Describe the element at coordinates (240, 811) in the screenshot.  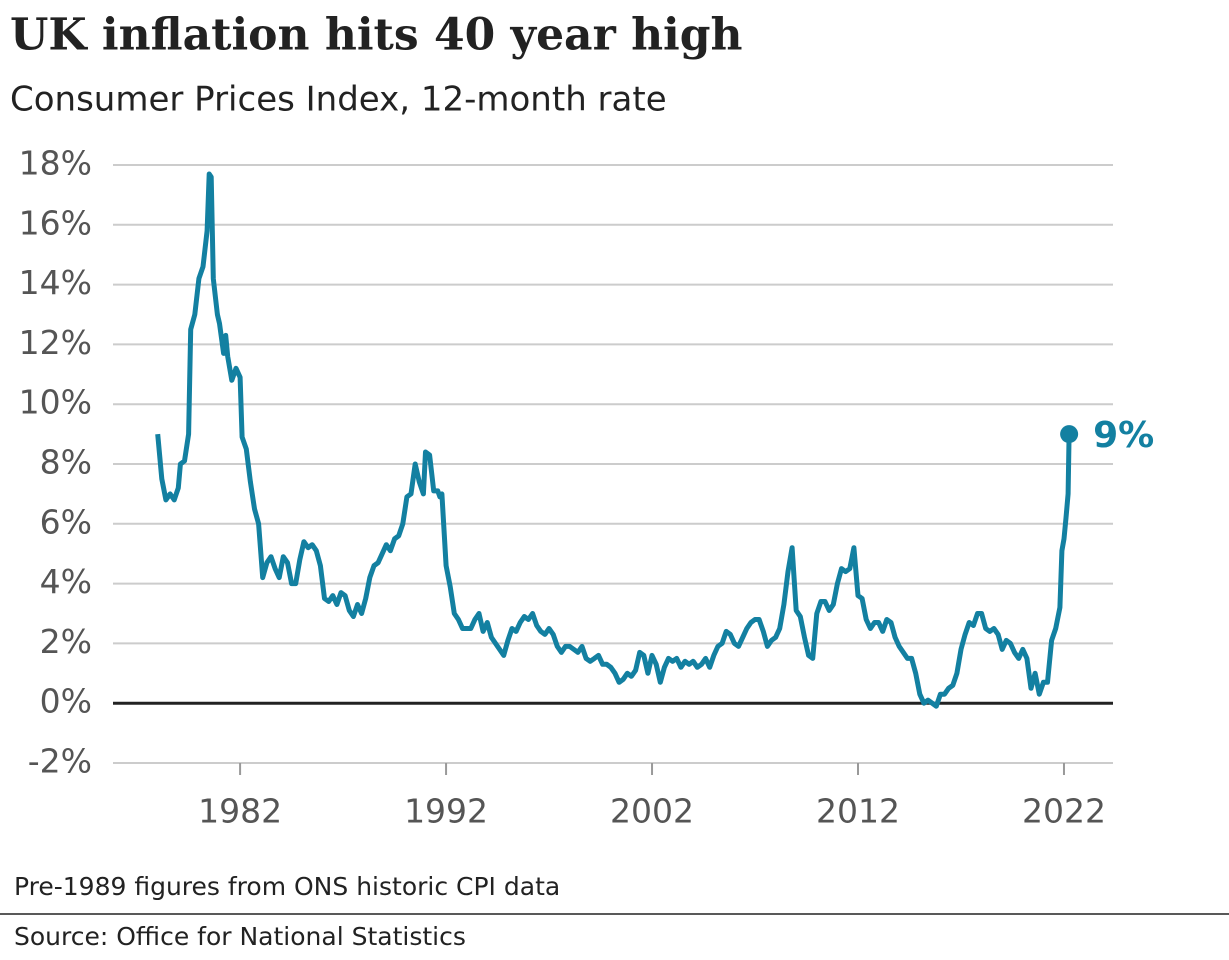
I see `x-tick-label: 1982` at that location.